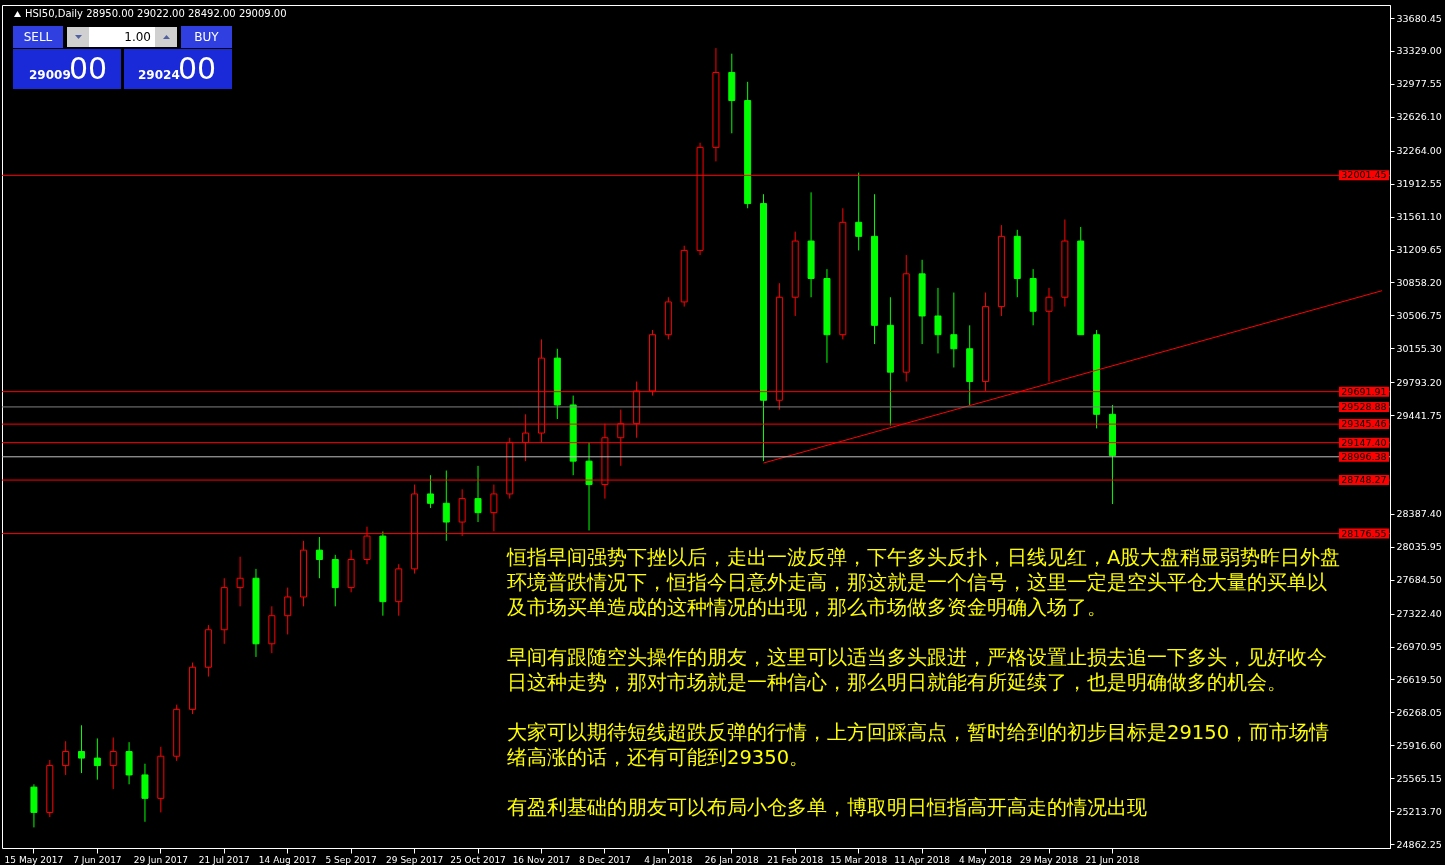 This screenshot has width=1445, height=865. I want to click on y-tick-label: 30506.75, so click(1419, 315).